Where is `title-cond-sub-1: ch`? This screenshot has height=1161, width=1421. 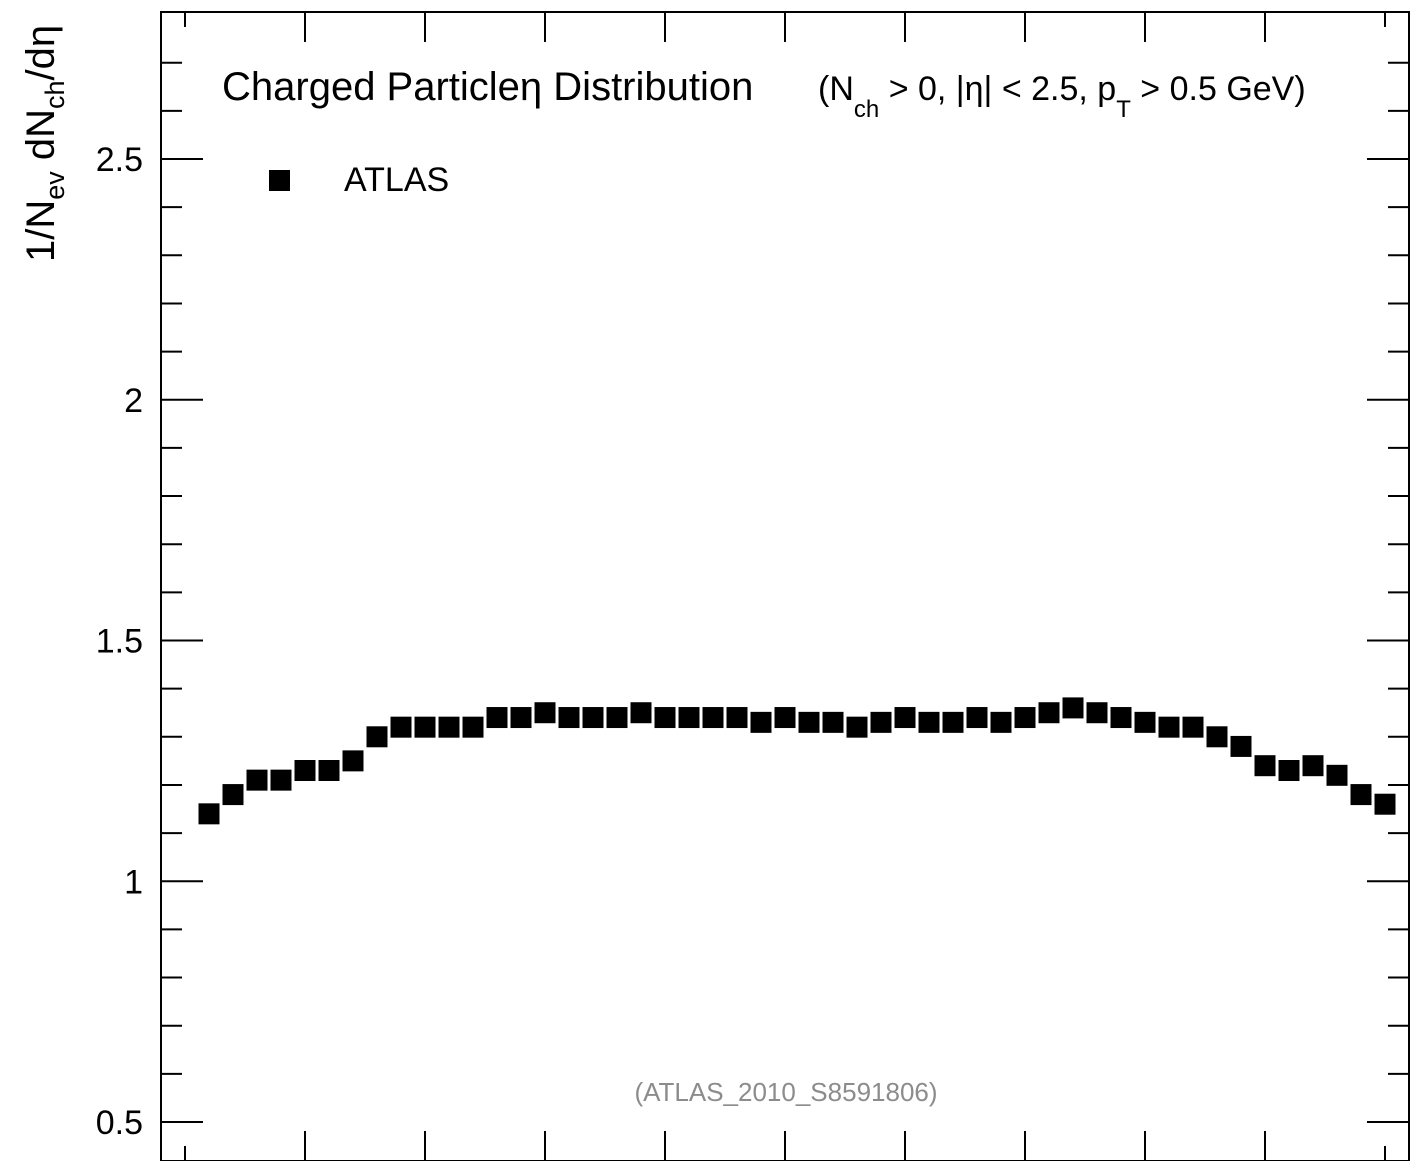 title-cond-sub-1: ch is located at coordinates (866, 109).